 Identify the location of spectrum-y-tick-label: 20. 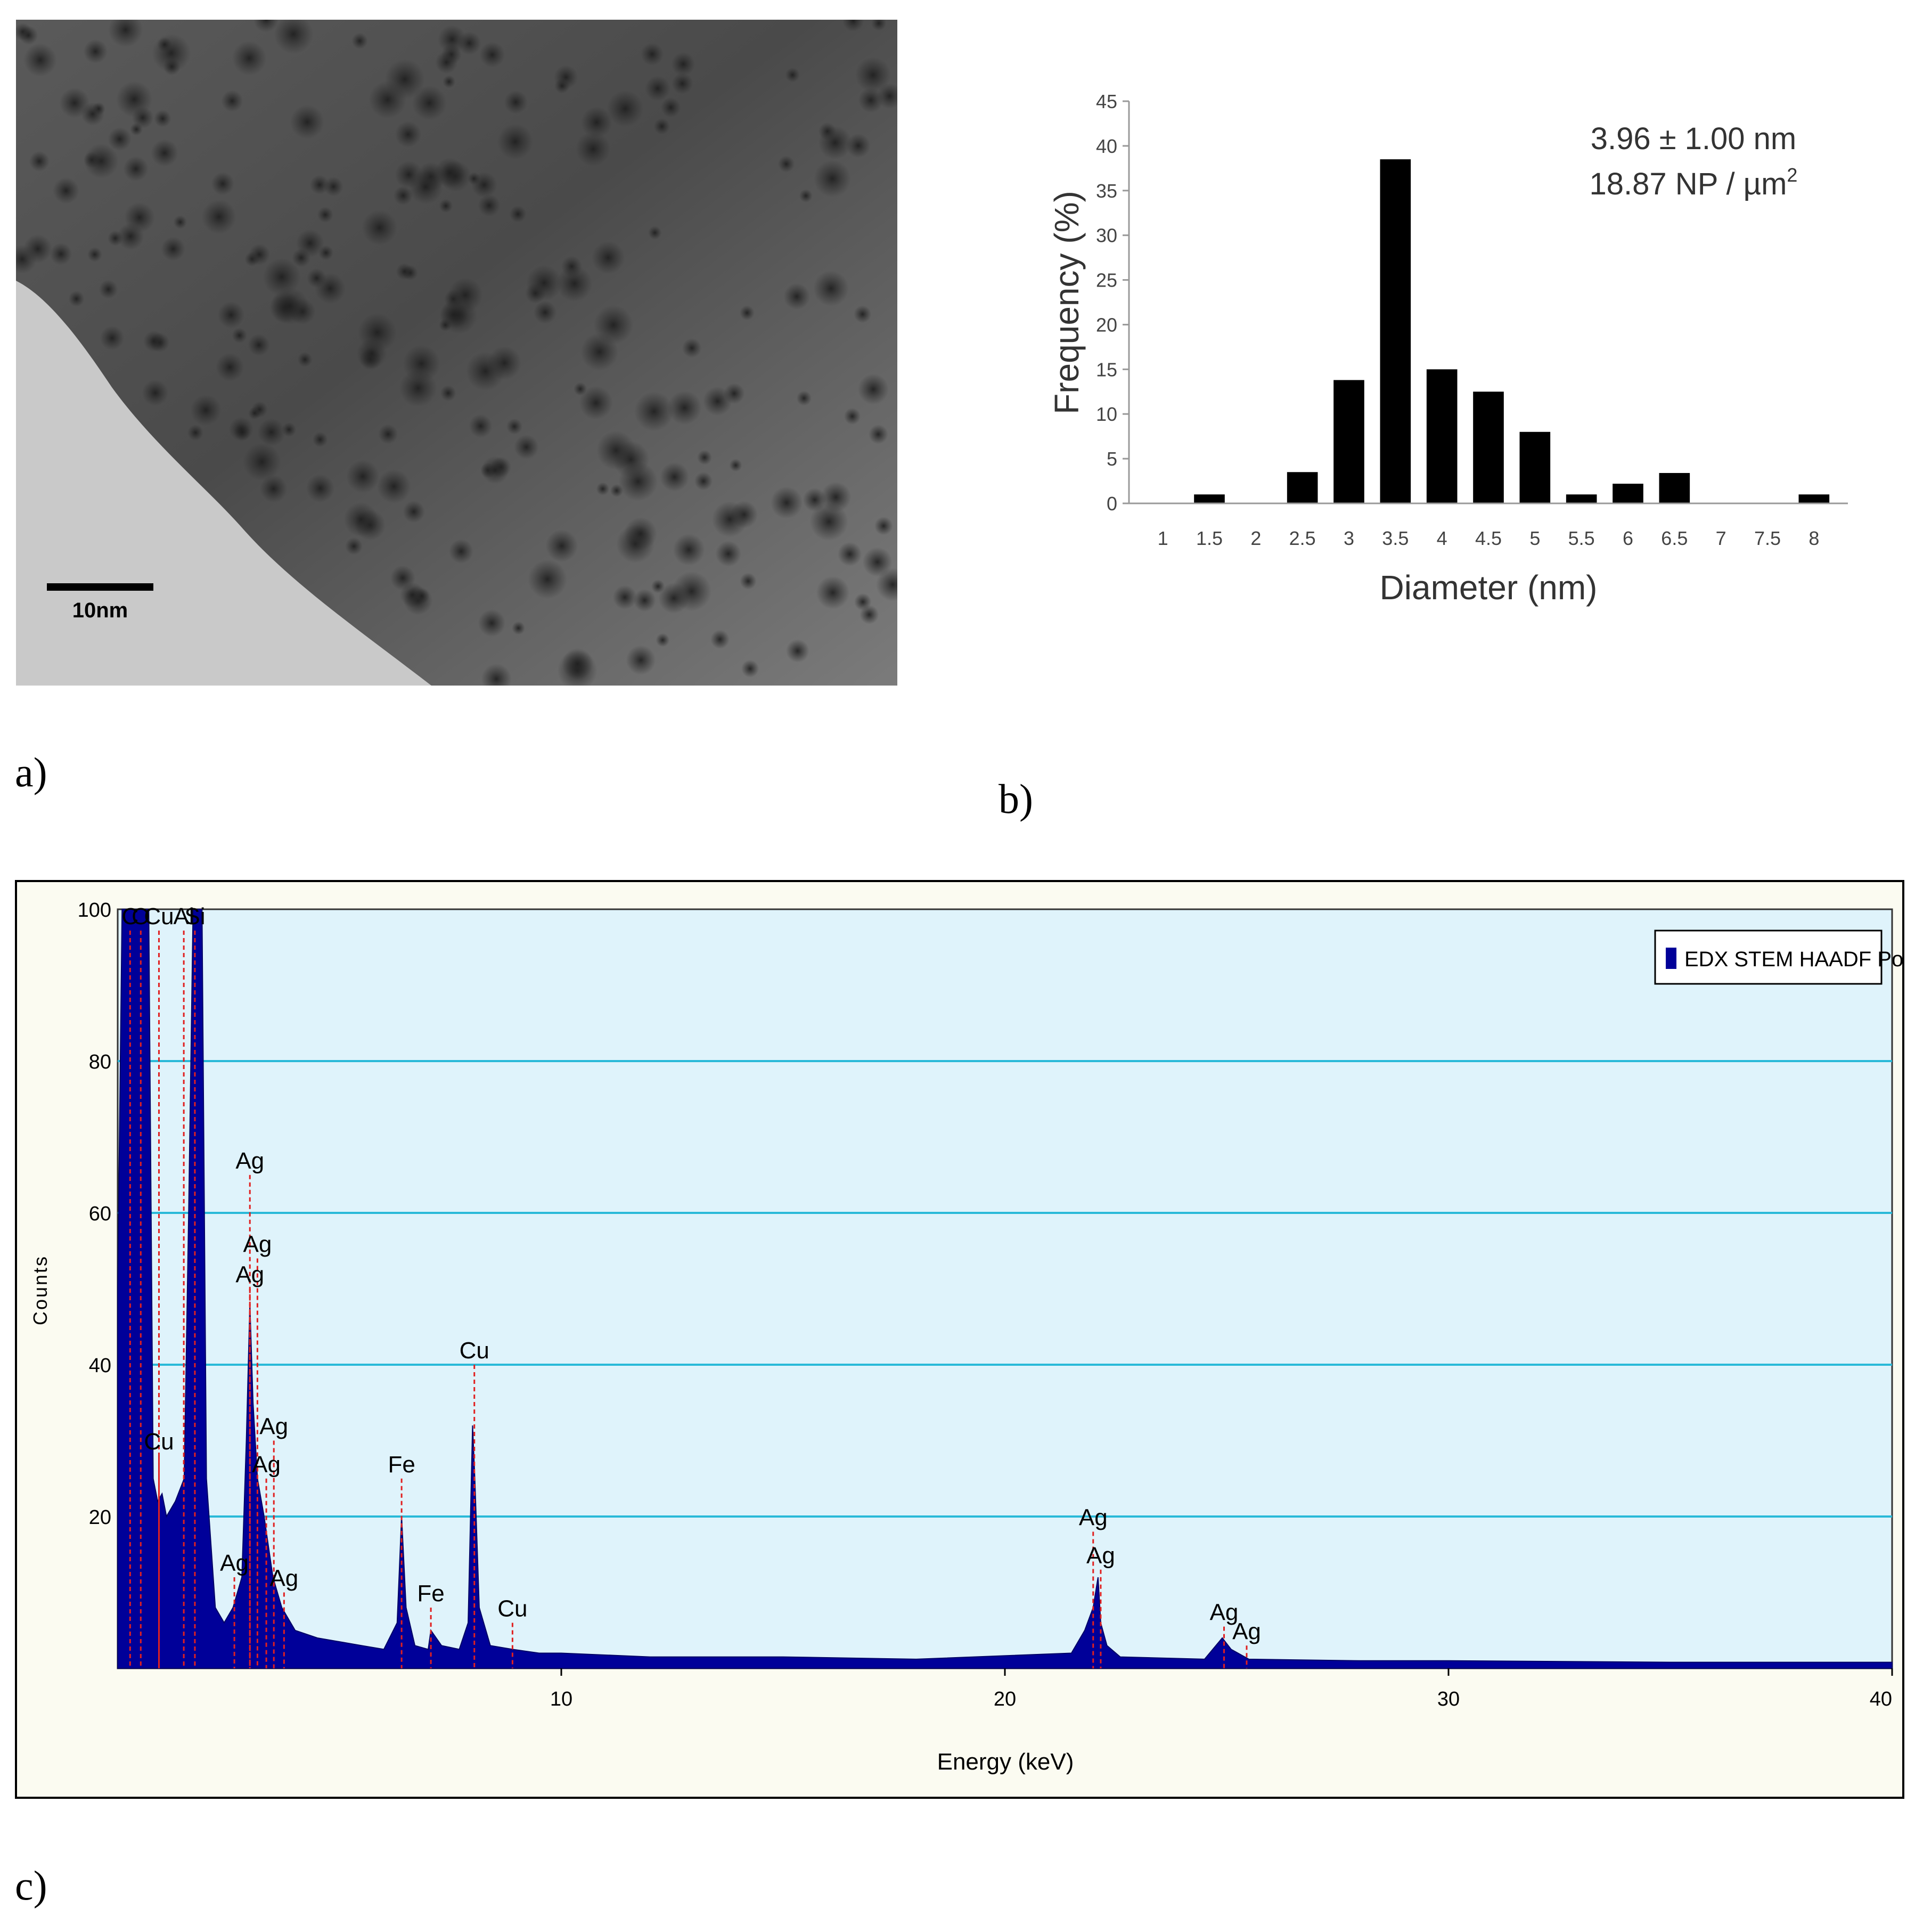
(100, 1518).